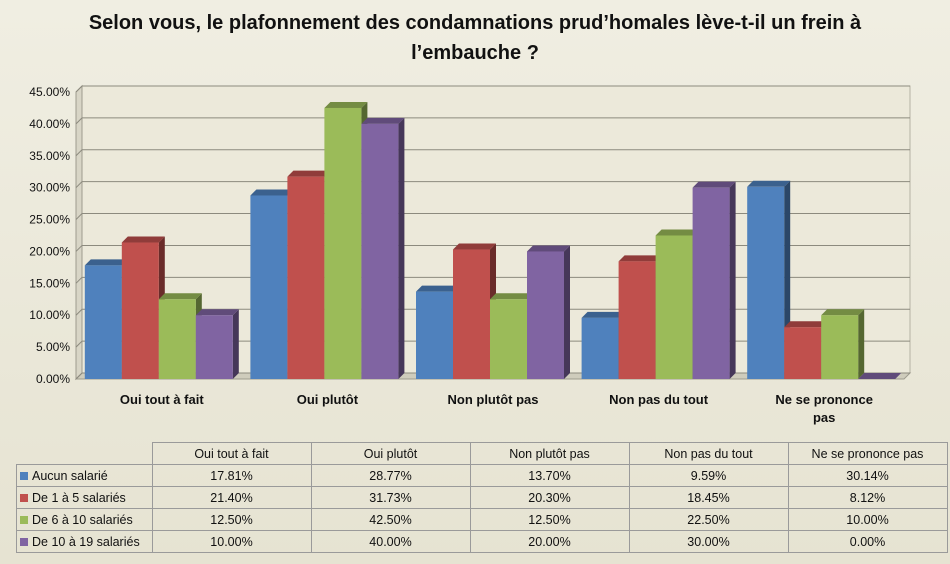  What do you see at coordinates (79, 232) in the screenshot?
I see `plot-side-wall` at bounding box center [79, 232].